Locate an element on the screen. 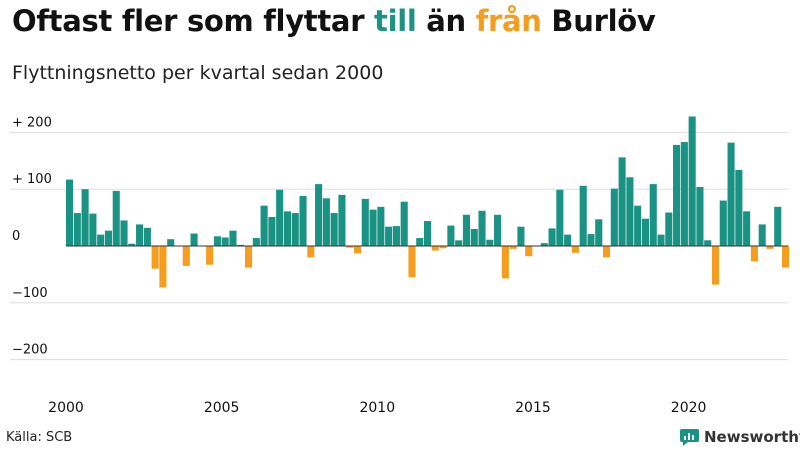  title-word-fran: från is located at coordinates (508, 21).